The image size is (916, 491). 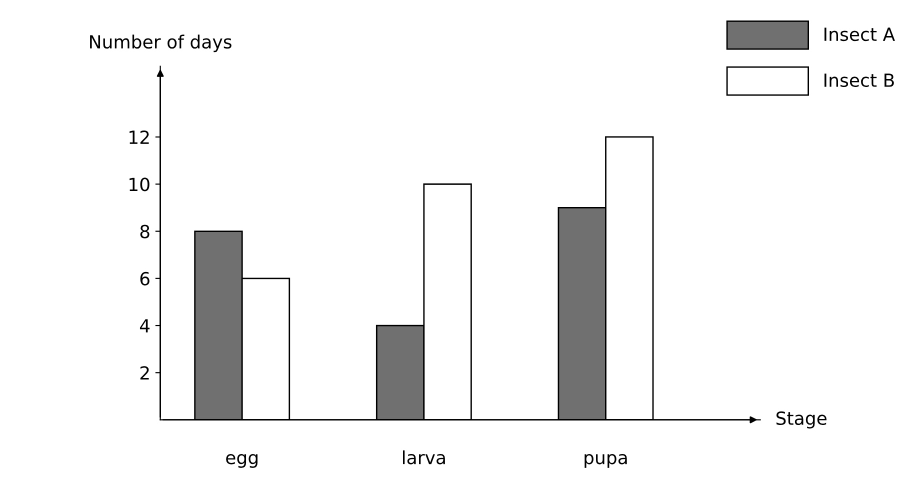 What do you see at coordinates (139, 137) in the screenshot?
I see `y-tick-label: 12` at bounding box center [139, 137].